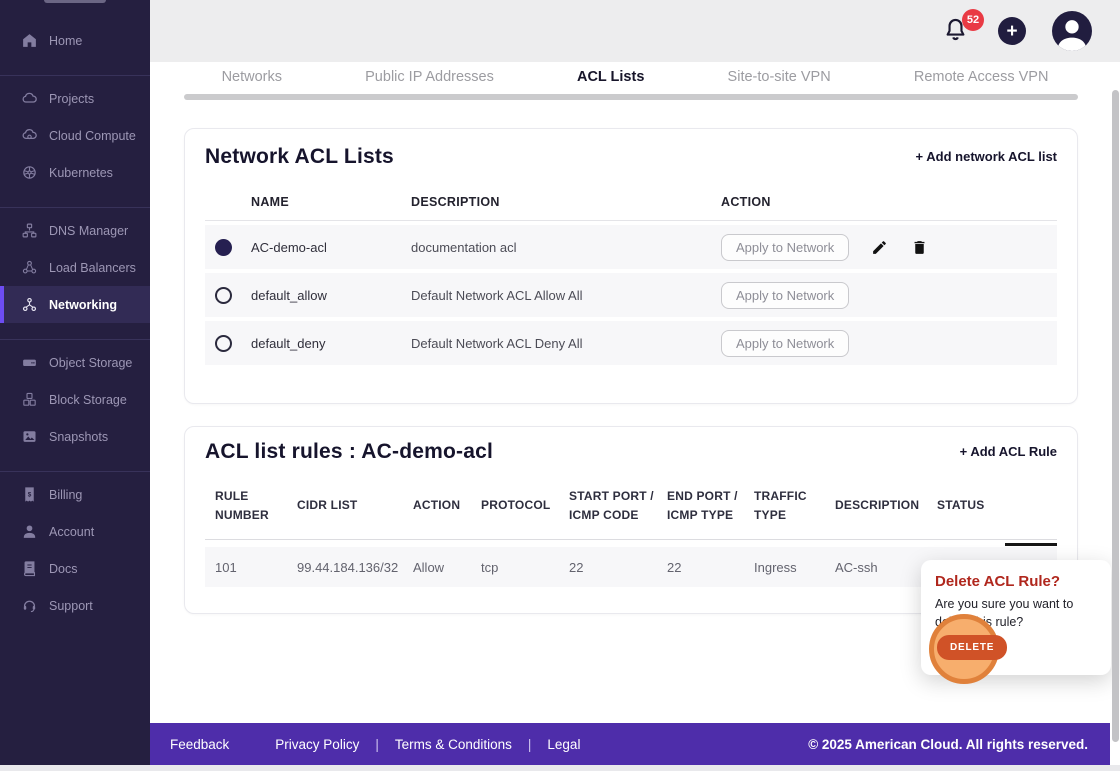 The height and width of the screenshot is (771, 1120). I want to click on home-icon, so click(29, 41).